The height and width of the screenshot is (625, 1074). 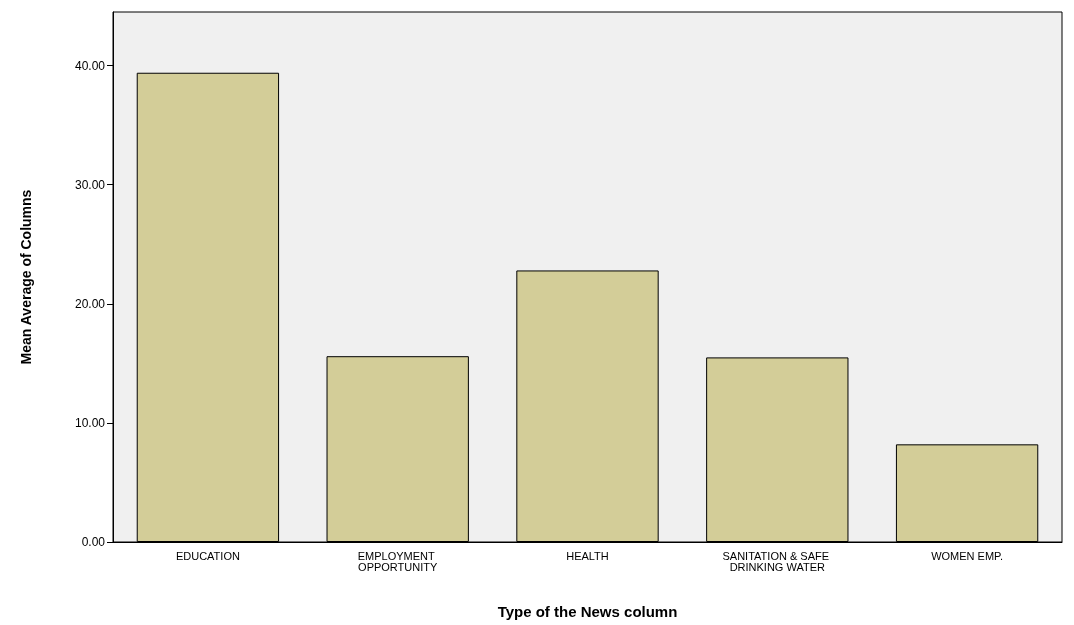 What do you see at coordinates (93, 542) in the screenshot?
I see `y-tick-label: 0.00` at bounding box center [93, 542].